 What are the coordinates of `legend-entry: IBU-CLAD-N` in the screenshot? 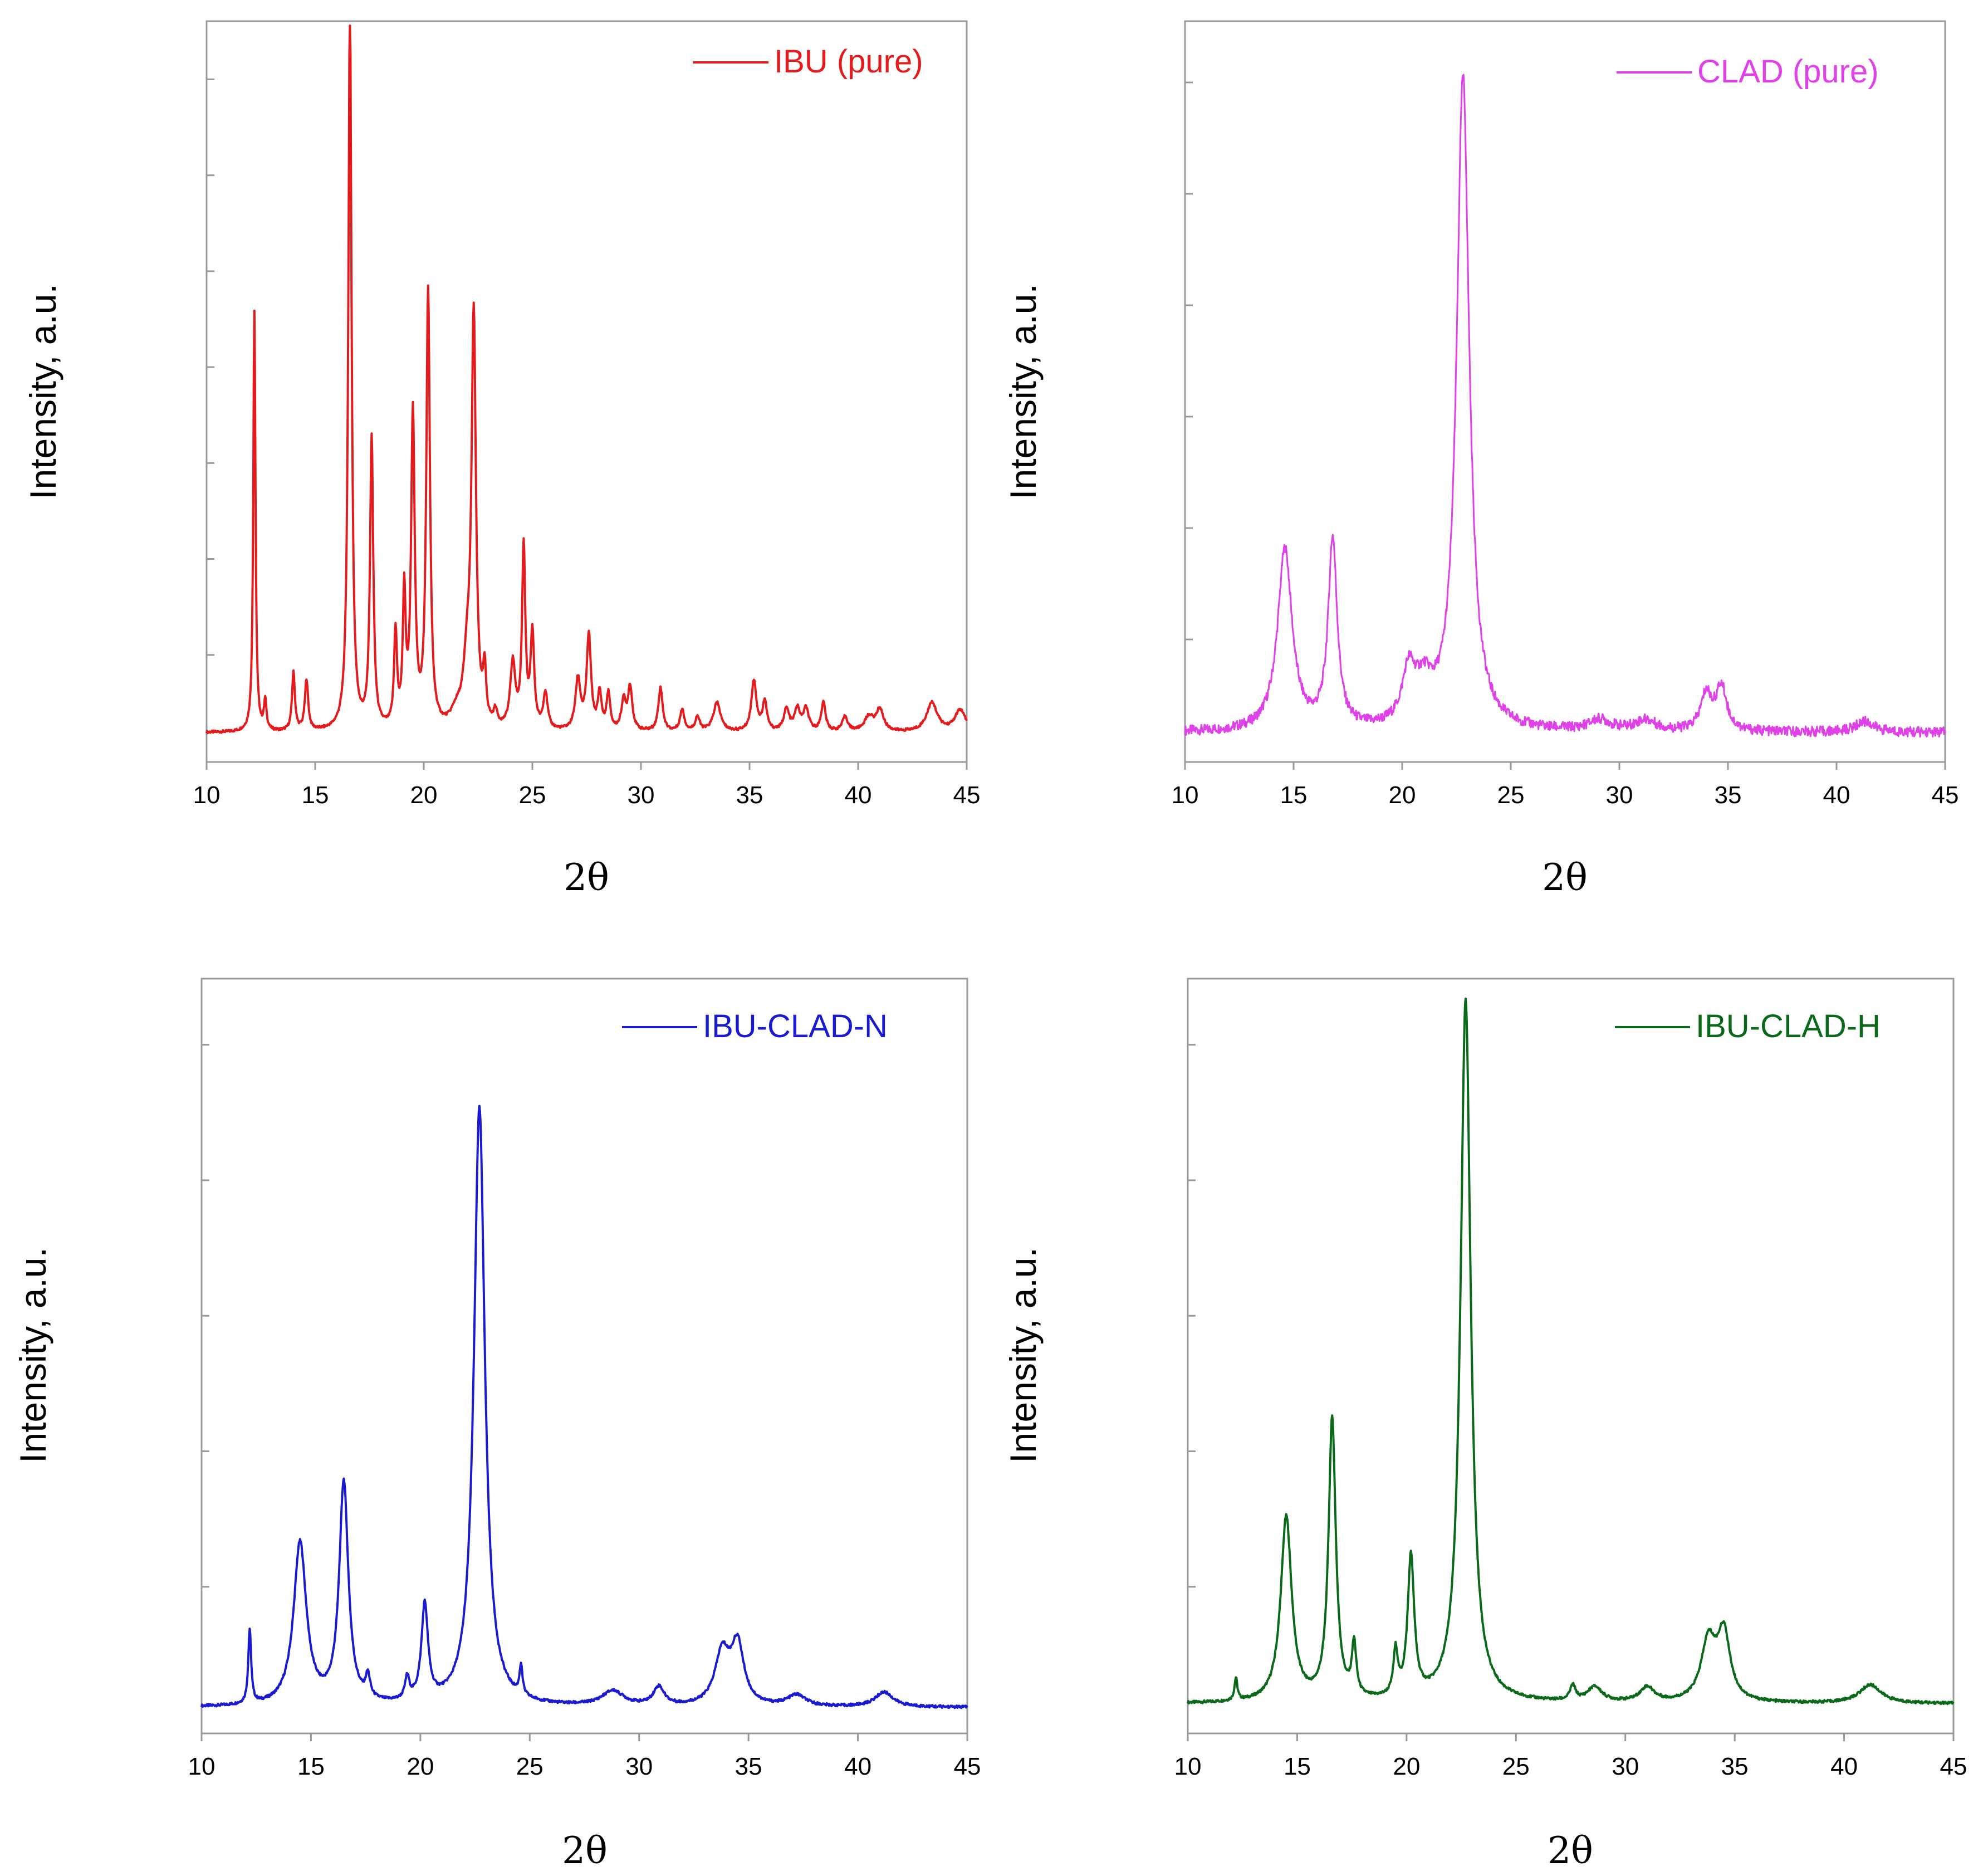 It's located at (795, 1026).